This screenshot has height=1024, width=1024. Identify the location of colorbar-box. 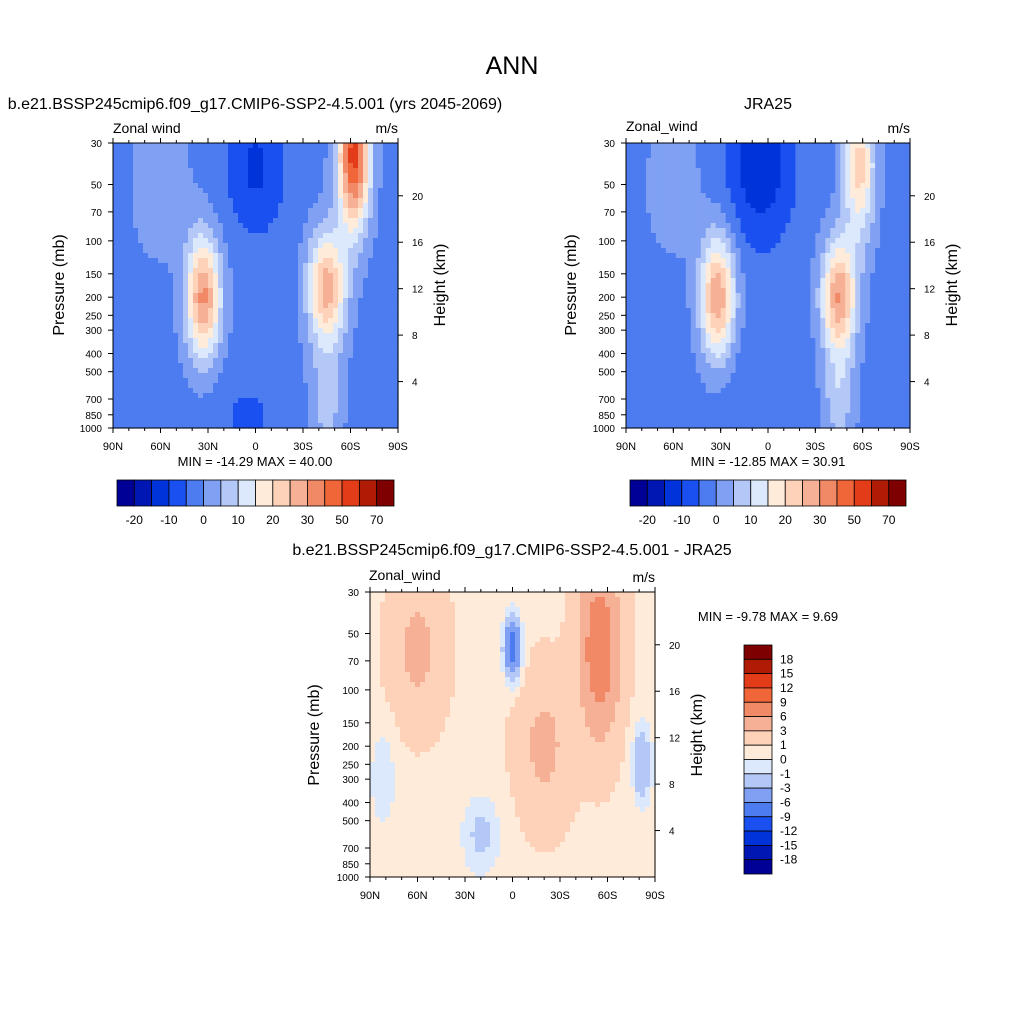
(264, 493).